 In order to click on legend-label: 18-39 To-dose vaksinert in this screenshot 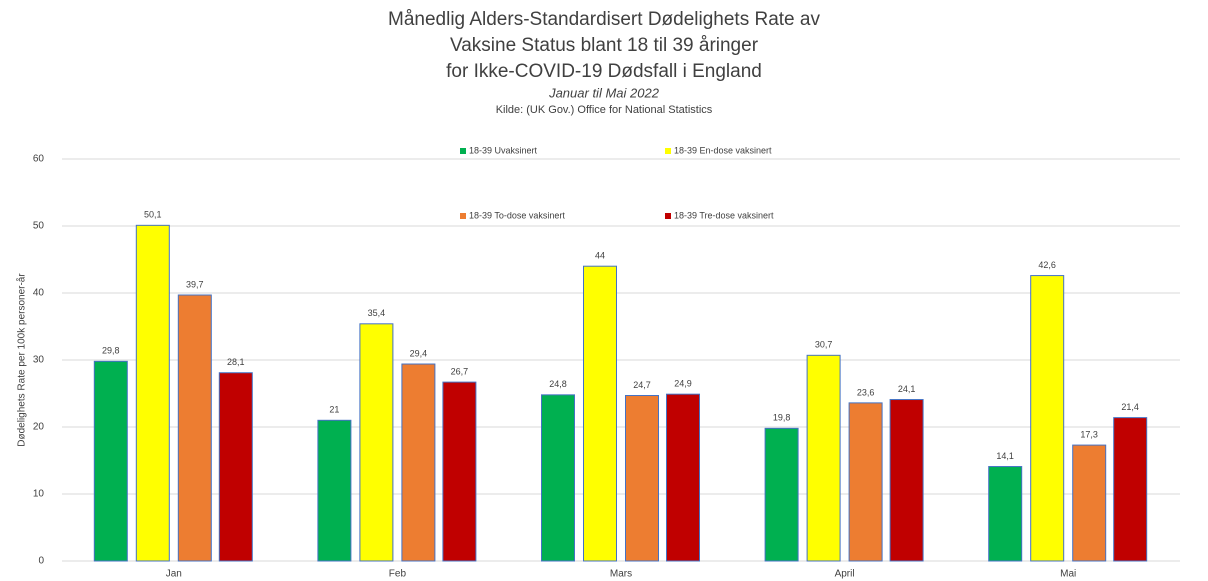, I will do `click(517, 215)`.